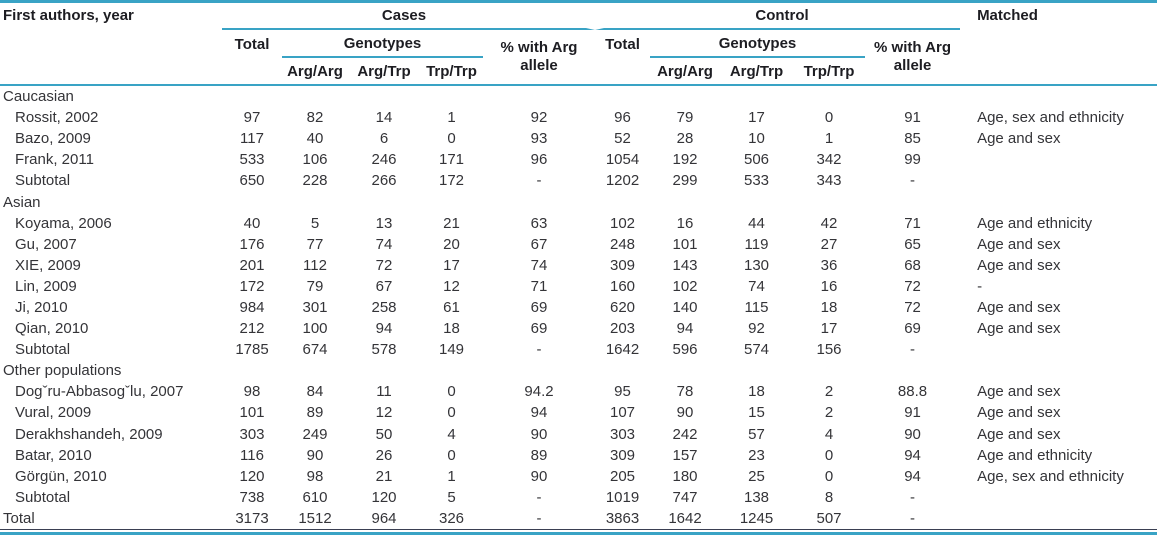 The height and width of the screenshot is (535, 1157). I want to click on cell-cases-trp-trp: 21, so click(451, 223).